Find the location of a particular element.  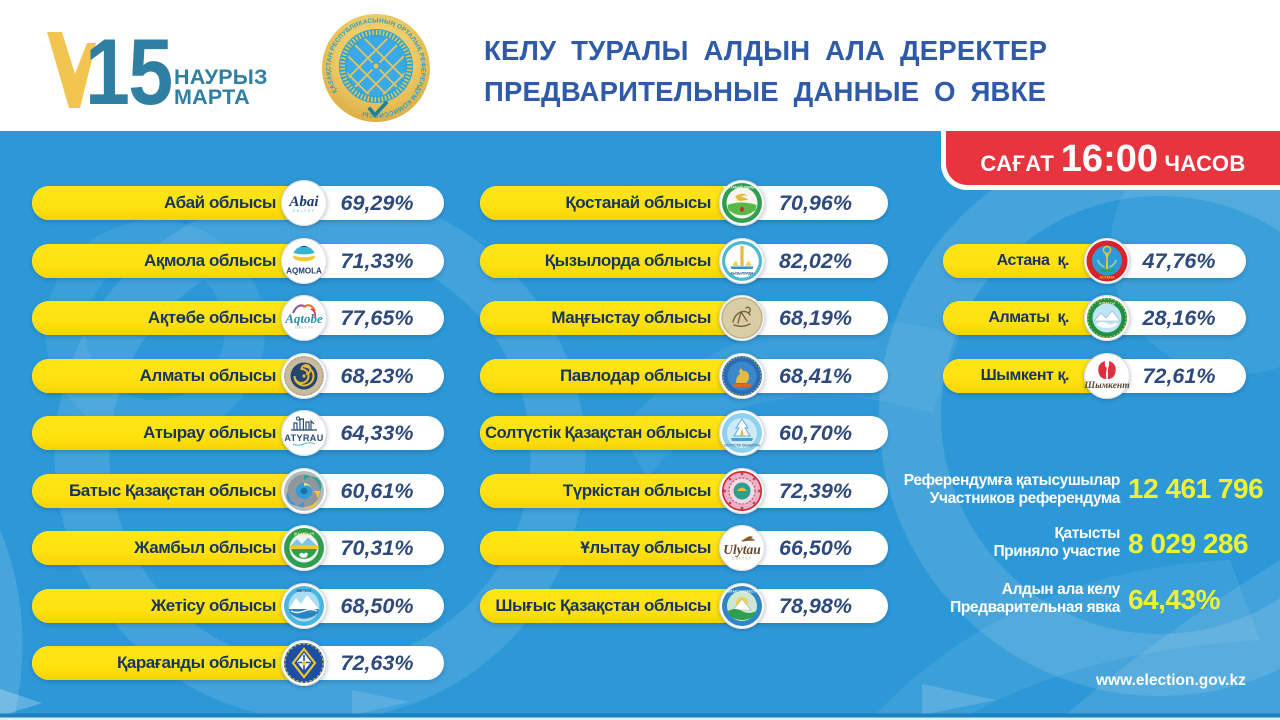

svg-text: АЛМАТЫ is located at coordinates (1107, 304).